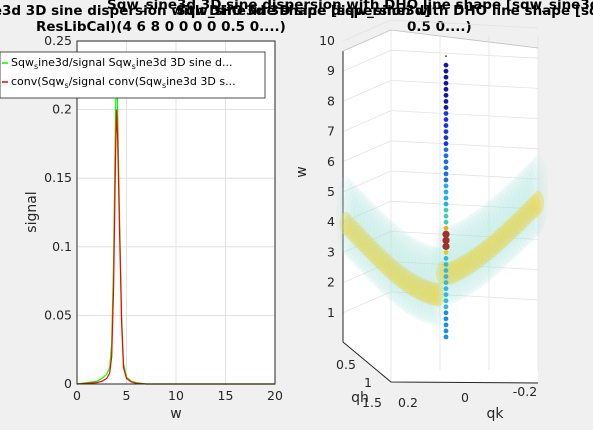 The image size is (593, 430). What do you see at coordinates (331, 191) in the screenshot?
I see `z-tick-label: 5` at bounding box center [331, 191].